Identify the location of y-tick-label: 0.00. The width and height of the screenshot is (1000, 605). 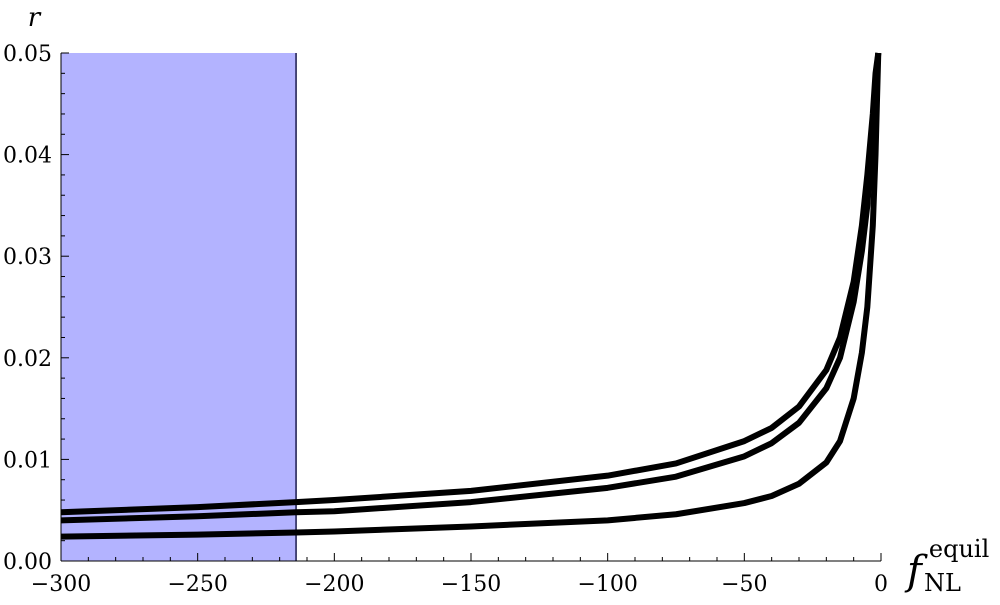
(27, 562).